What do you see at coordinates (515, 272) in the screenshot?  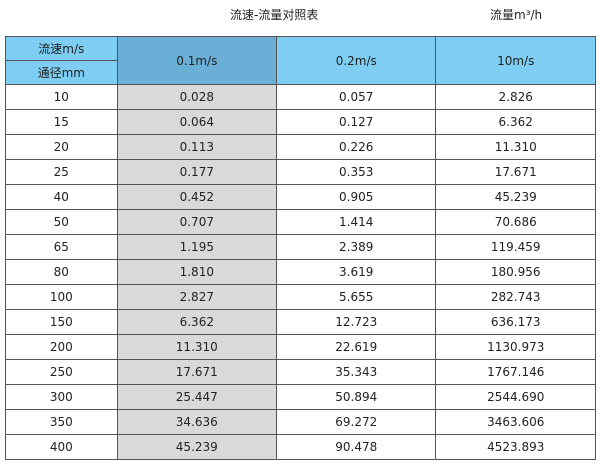 I see `flow-cell: 180.956` at bounding box center [515, 272].